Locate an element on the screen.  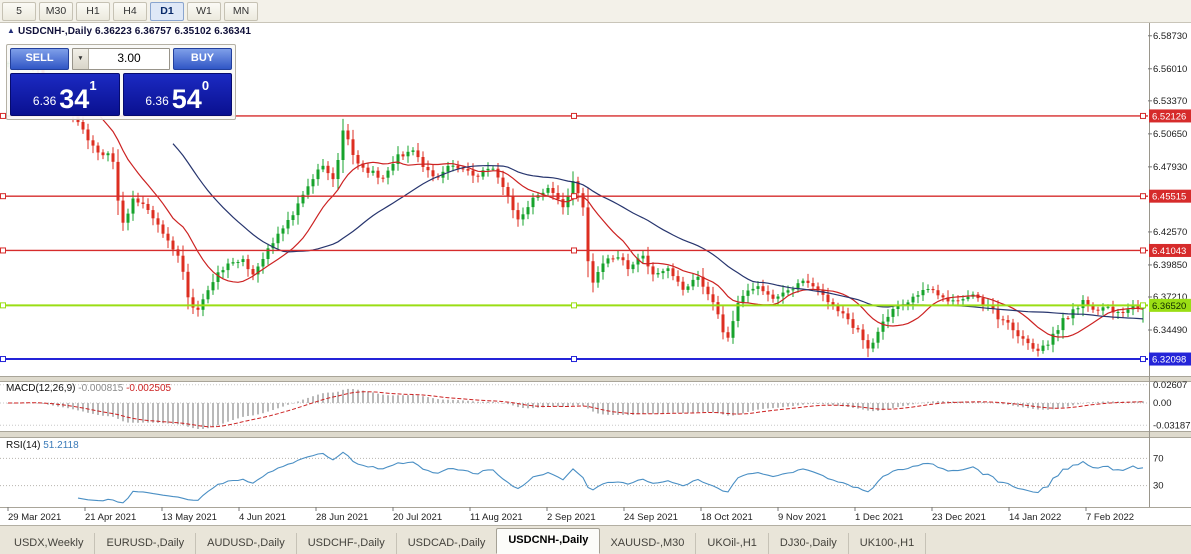
timeframe-button-h4: H4 is located at coordinates (130, 11).